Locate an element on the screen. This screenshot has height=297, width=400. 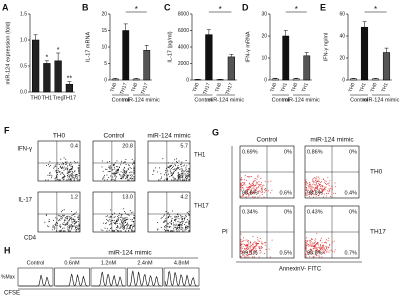
column-header: Control is located at coordinates (115, 136).